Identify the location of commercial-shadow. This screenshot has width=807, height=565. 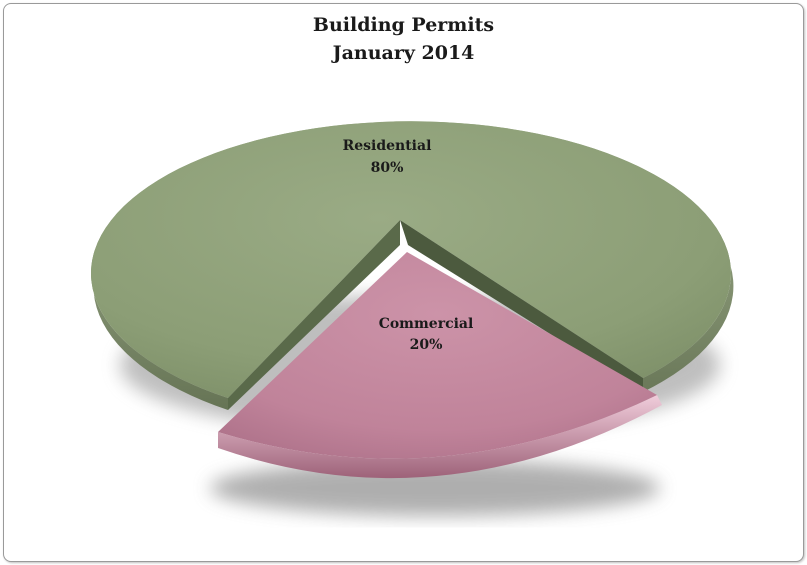
(435, 488).